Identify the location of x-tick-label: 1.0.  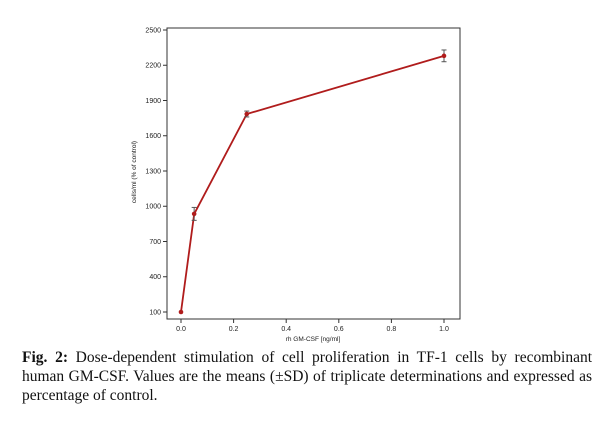
(444, 329).